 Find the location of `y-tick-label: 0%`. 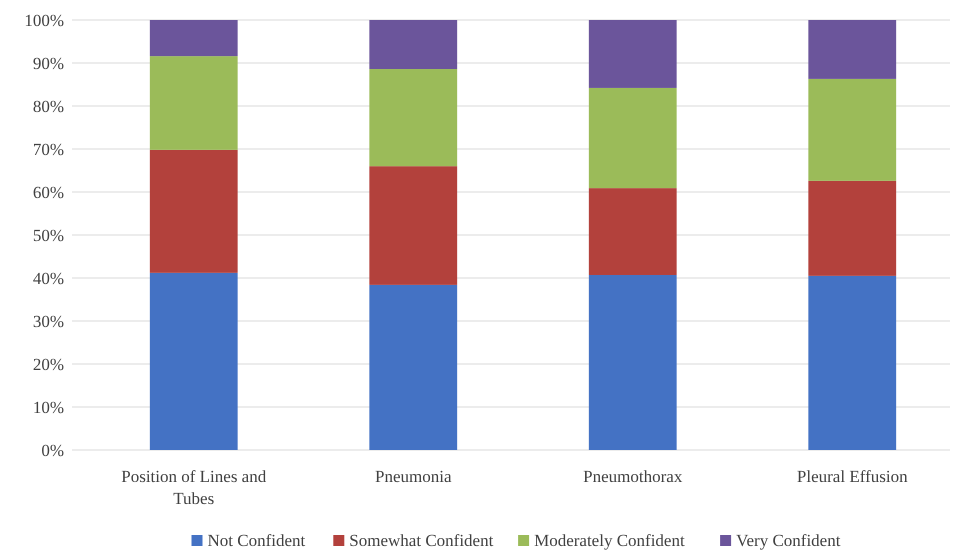

y-tick-label: 0% is located at coordinates (52, 450).